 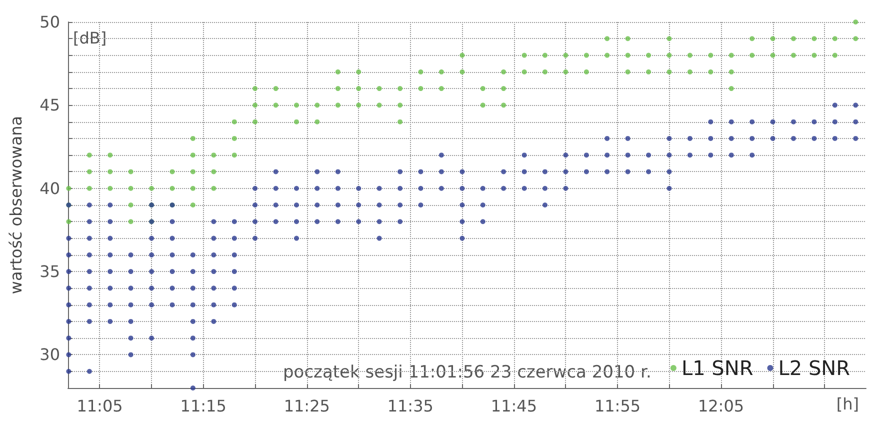 I want to click on y-tick-label: 40, so click(x=50, y=188).